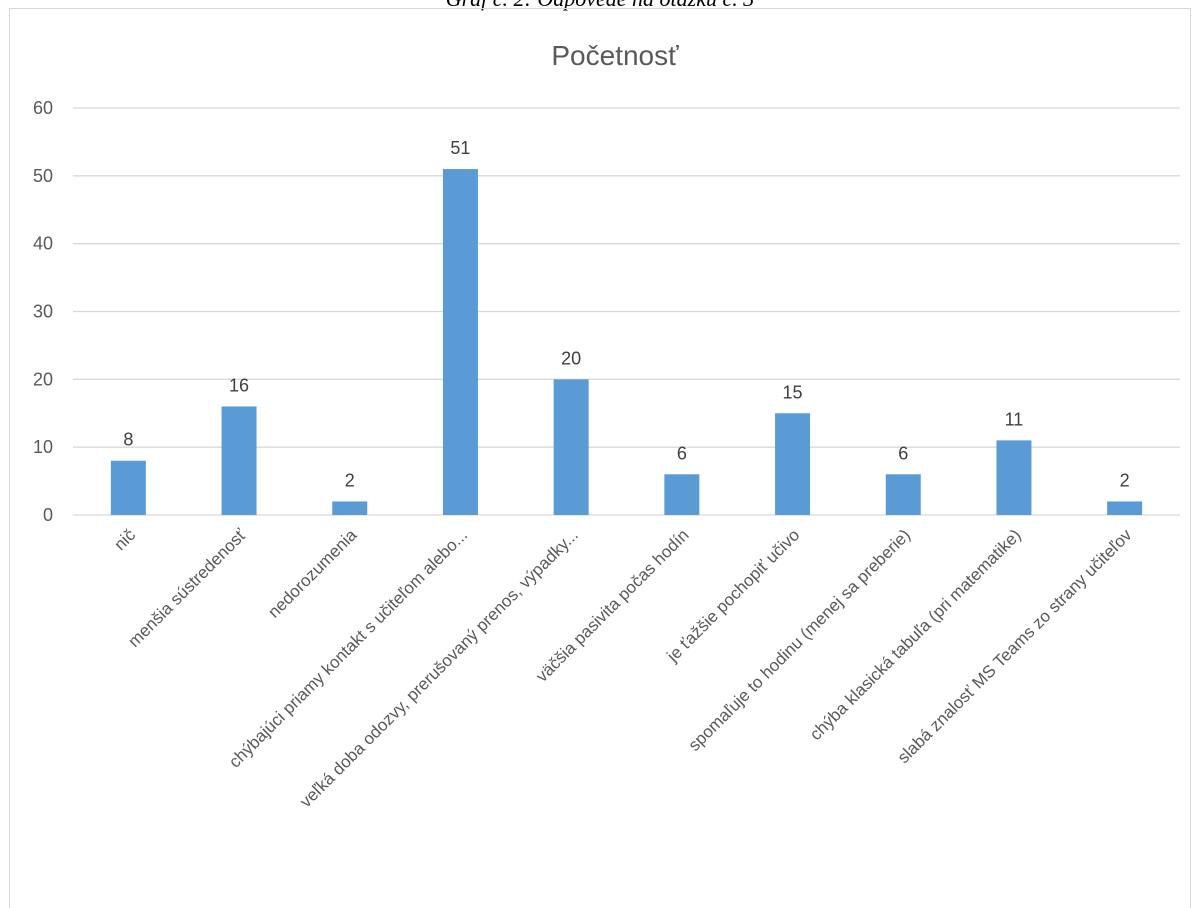 Image resolution: width=1200 pixels, height=908 pixels. I want to click on y-tick-label: 60, so click(43, 108).